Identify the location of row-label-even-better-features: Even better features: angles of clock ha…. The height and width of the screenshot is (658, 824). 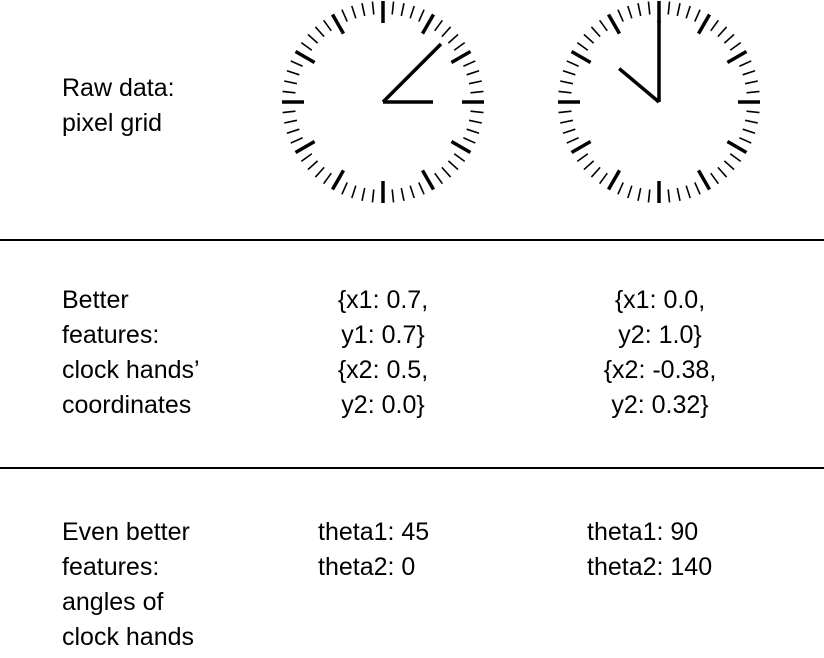
(128, 585).